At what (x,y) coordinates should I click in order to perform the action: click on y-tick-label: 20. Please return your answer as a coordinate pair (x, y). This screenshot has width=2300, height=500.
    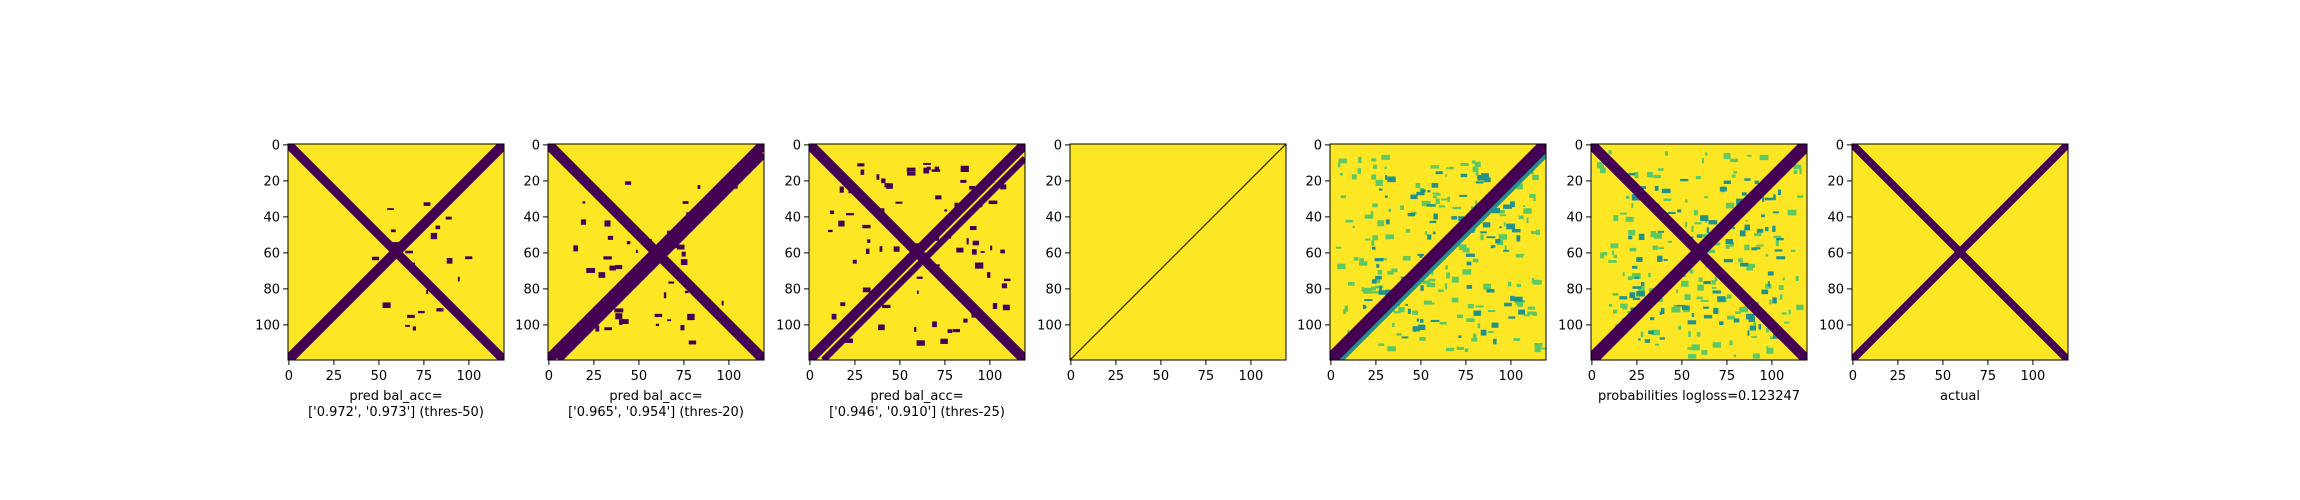
    Looking at the image, I should click on (271, 181).